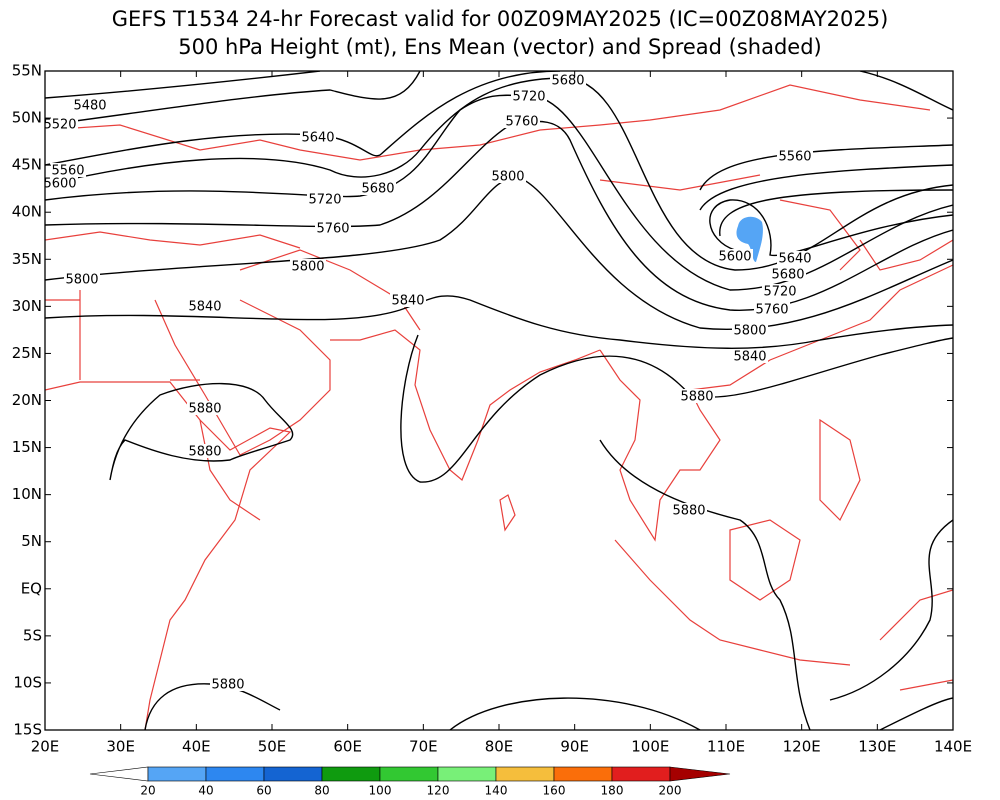 The image size is (1000, 800). I want to click on y-tick-label: EQ, so click(31, 588).